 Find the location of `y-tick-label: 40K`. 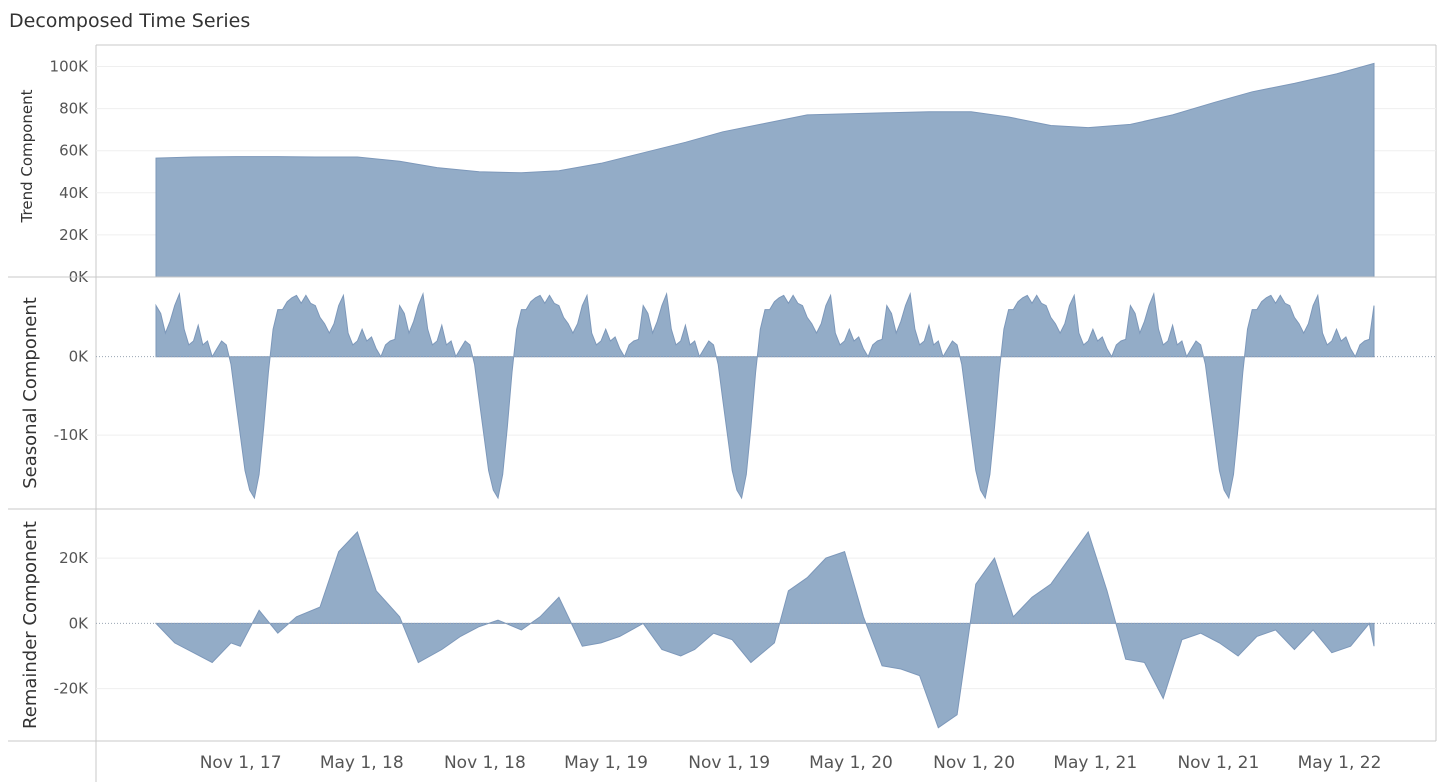

y-tick-label: 40K is located at coordinates (74, 193).